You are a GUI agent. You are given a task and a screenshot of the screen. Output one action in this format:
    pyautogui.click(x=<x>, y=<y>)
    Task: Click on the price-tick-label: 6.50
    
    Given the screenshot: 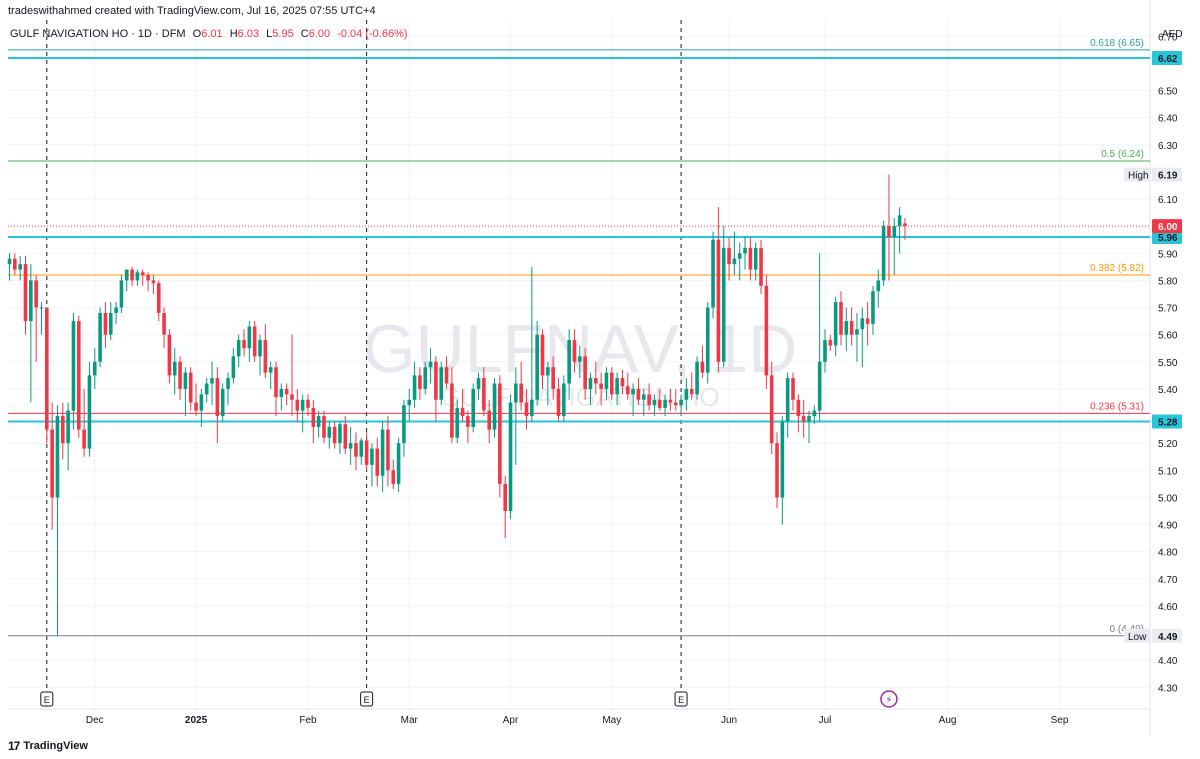 What is the action you would take?
    pyautogui.click(x=1168, y=92)
    